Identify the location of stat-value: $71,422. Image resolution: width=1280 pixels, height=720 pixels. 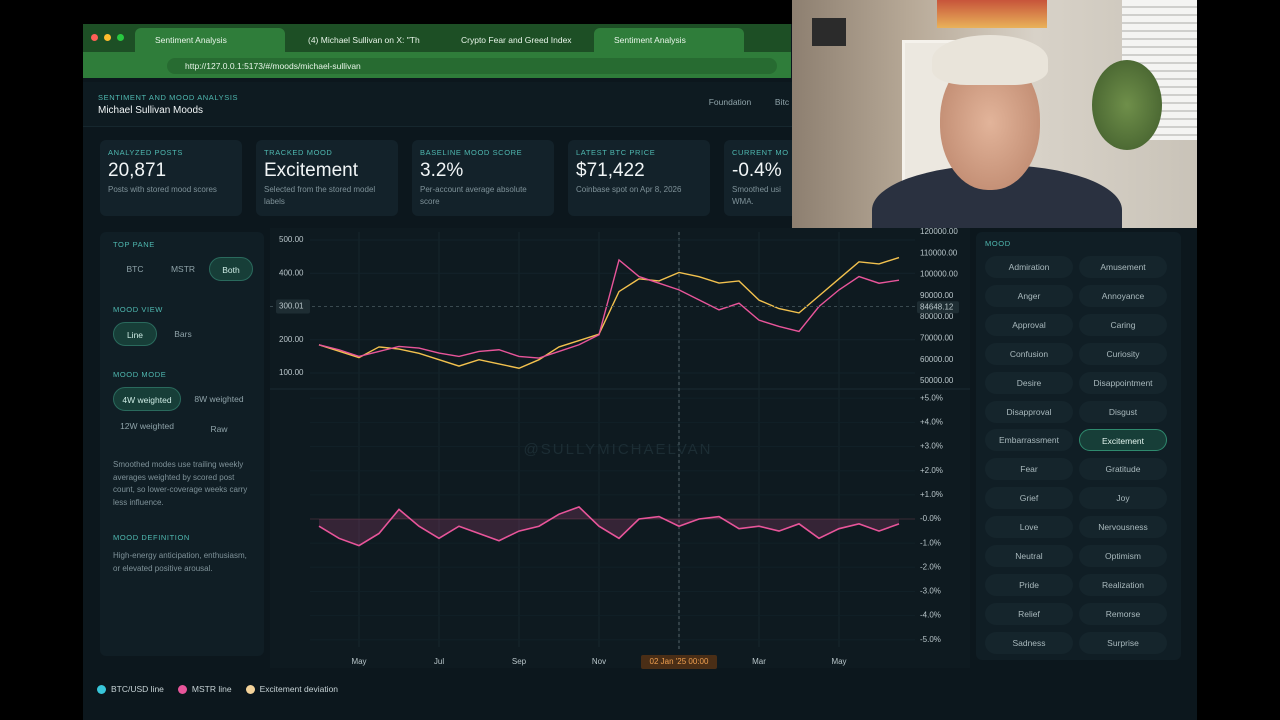
(610, 170).